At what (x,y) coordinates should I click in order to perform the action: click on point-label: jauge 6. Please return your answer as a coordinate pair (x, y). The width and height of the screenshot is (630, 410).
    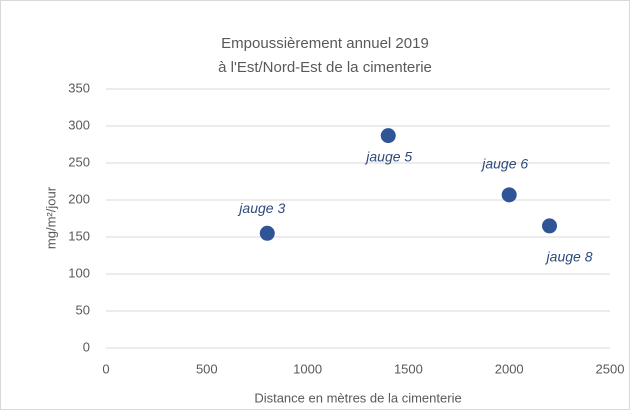
    Looking at the image, I should click on (504, 164).